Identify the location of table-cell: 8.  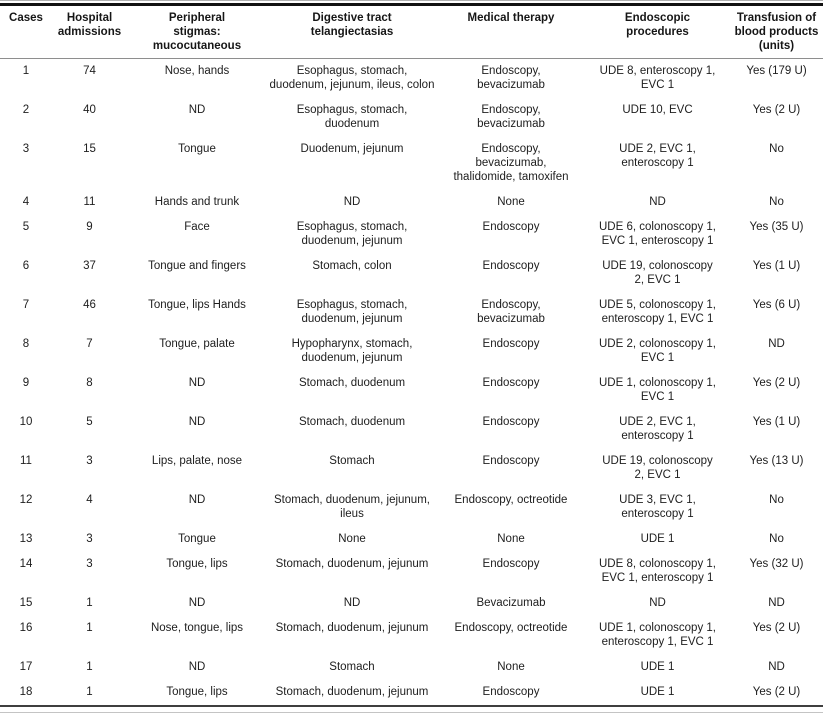
(89, 383).